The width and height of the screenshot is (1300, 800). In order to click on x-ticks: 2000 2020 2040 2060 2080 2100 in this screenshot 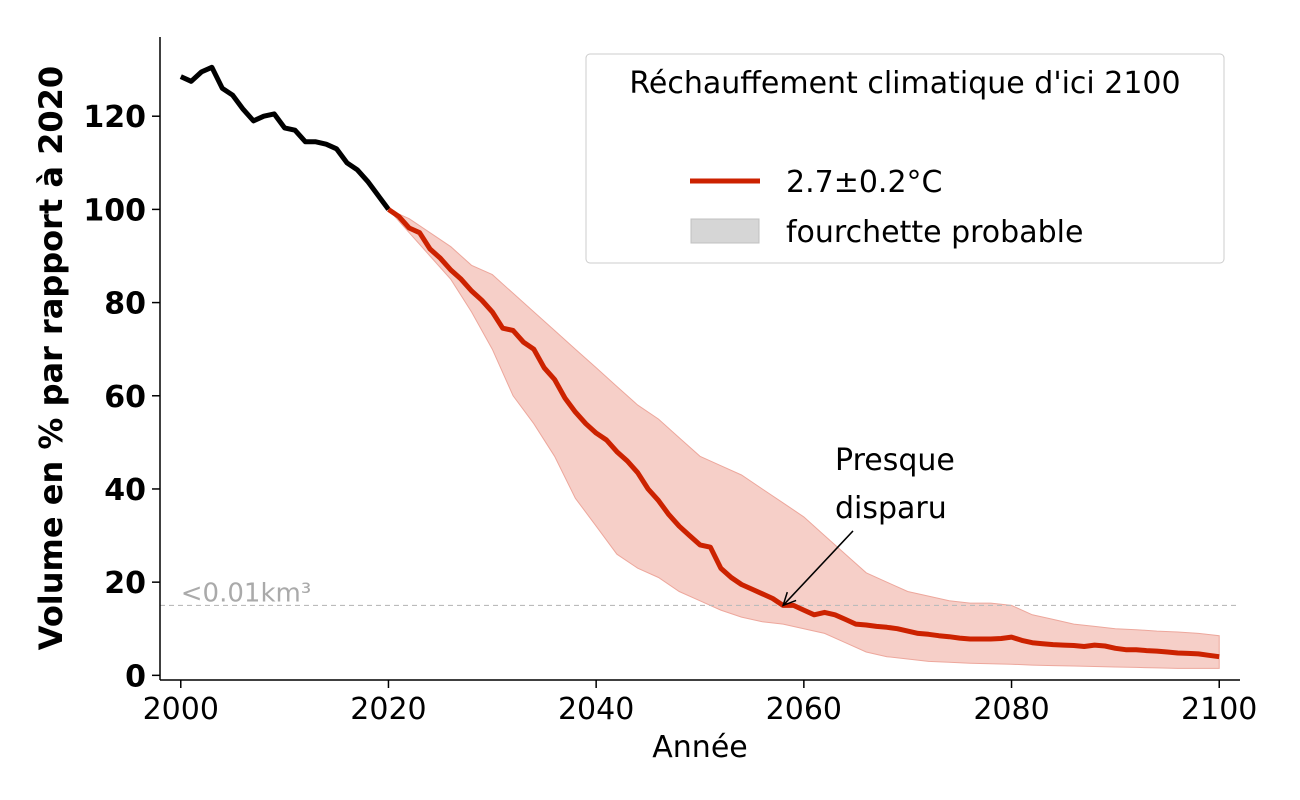, I will do `click(700, 703)`.